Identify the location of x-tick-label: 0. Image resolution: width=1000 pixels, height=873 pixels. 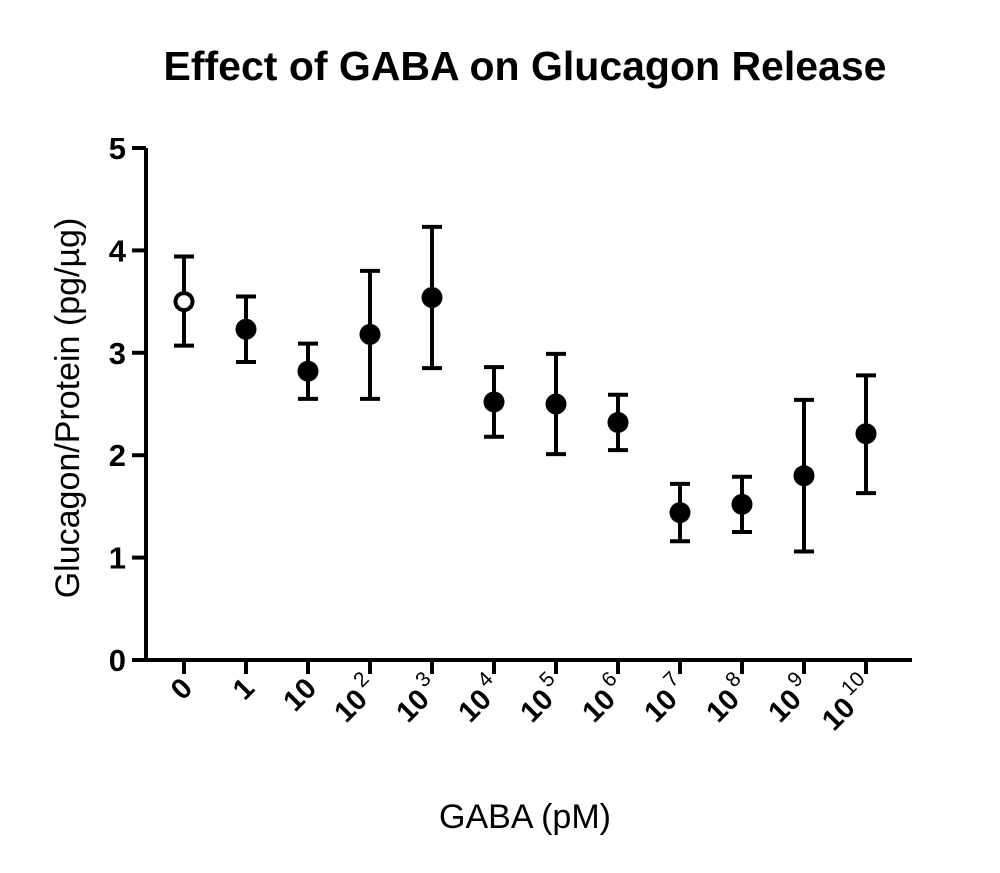
(182, 689).